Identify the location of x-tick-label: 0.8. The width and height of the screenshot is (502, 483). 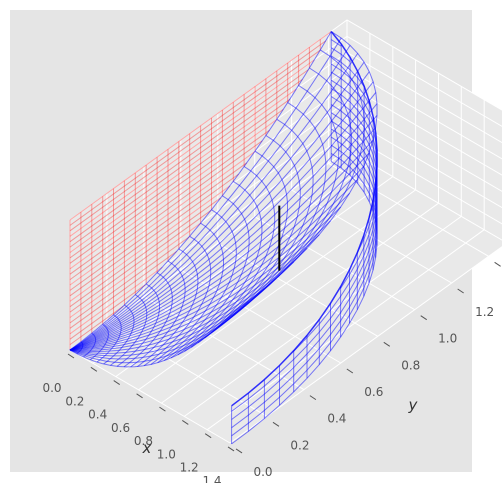
(143, 441).